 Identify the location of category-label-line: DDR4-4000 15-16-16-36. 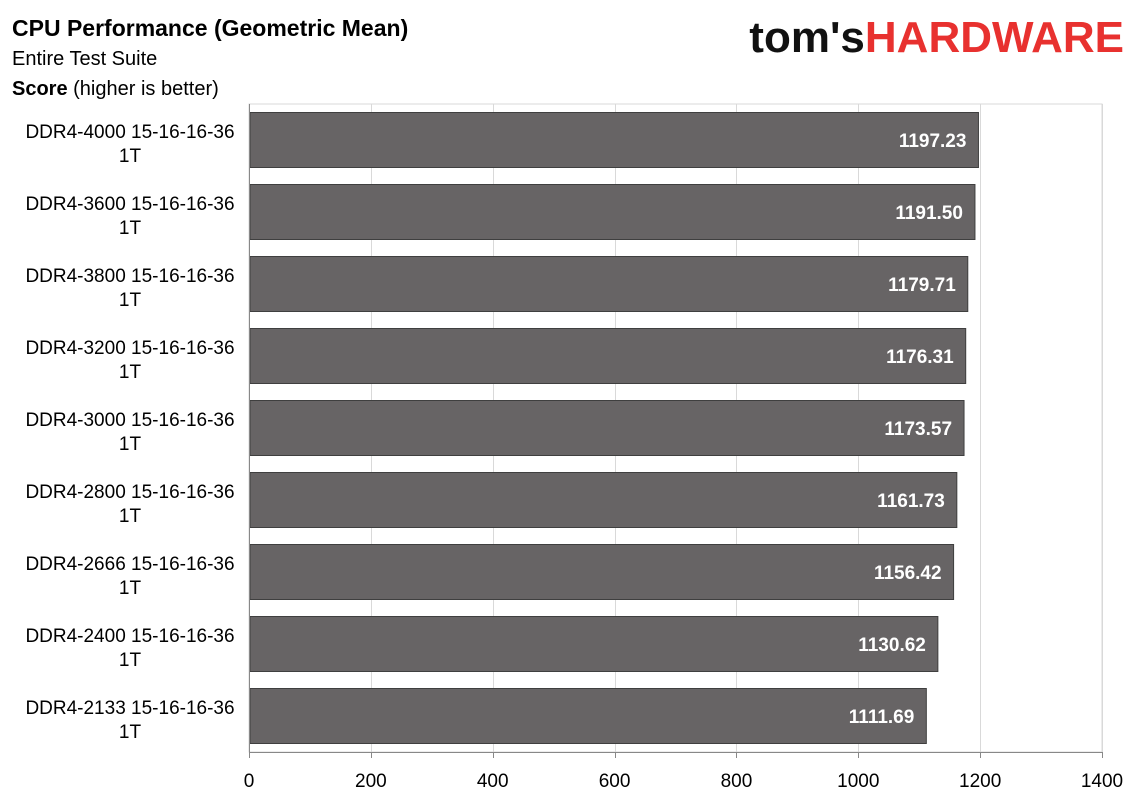
(129, 132).